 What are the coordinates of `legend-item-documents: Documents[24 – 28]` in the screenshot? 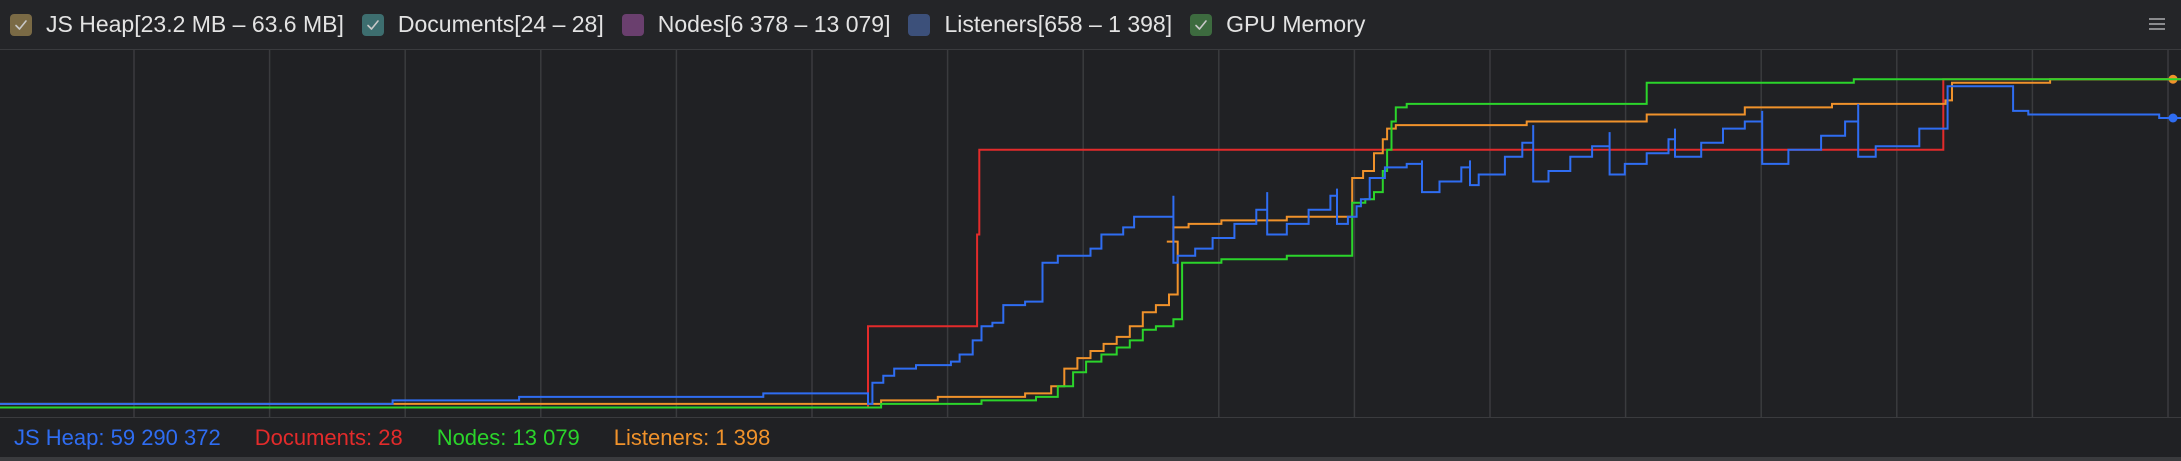 It's located at (482, 24).